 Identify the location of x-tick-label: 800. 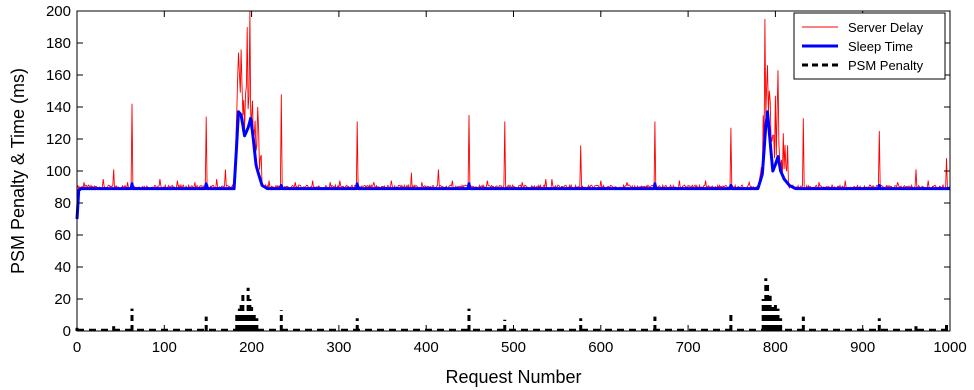
(775, 347).